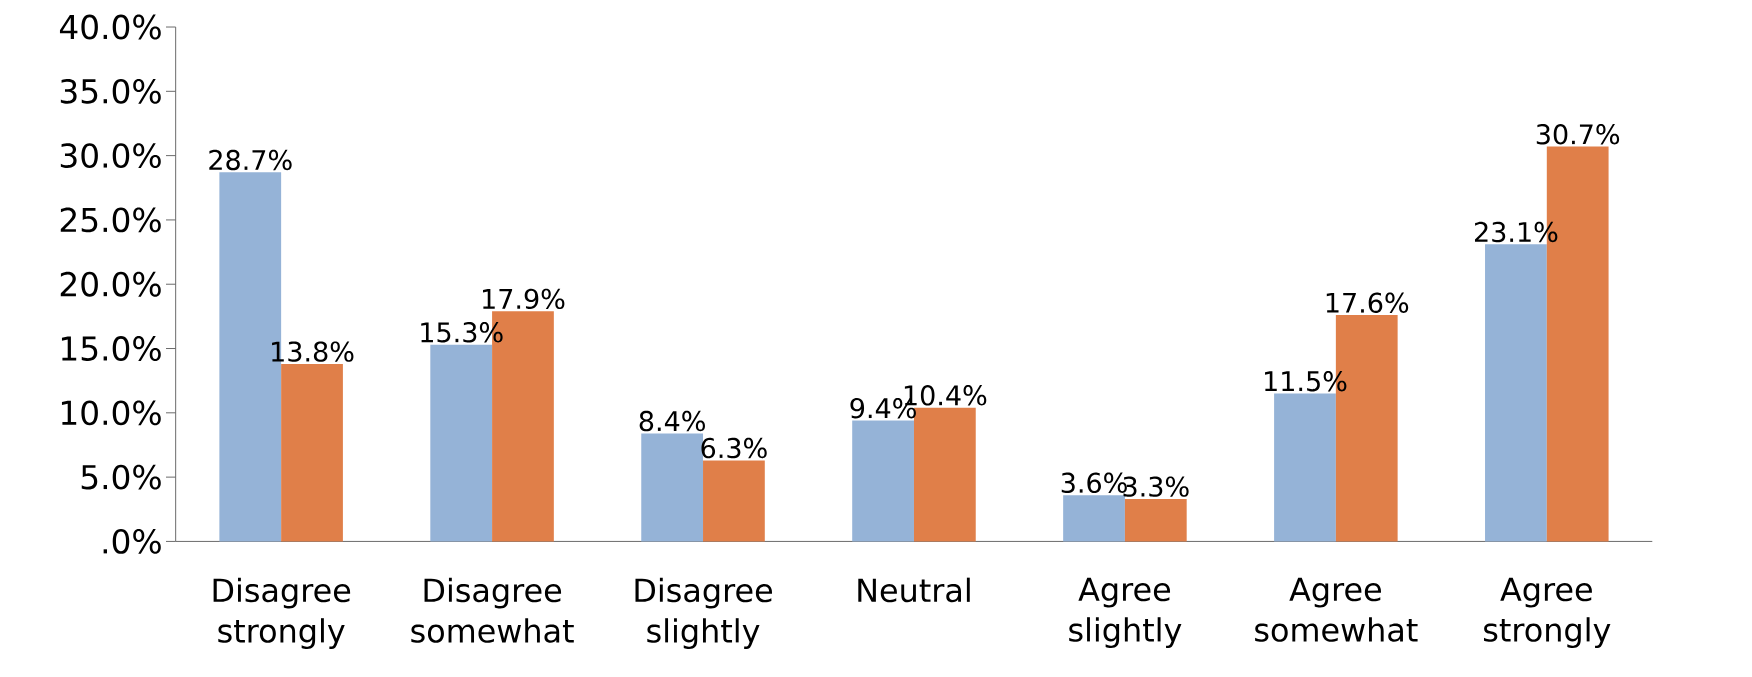 Image resolution: width=1752 pixels, height=677 pixels. Describe the element at coordinates (1547, 613) in the screenshot. I see `x-tick-label: Agree strongly` at that location.